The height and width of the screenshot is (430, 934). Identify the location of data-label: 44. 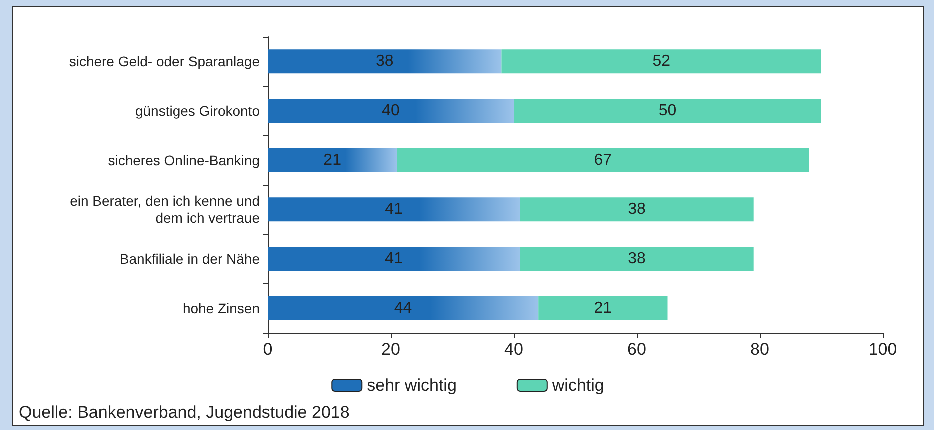
(403, 308).